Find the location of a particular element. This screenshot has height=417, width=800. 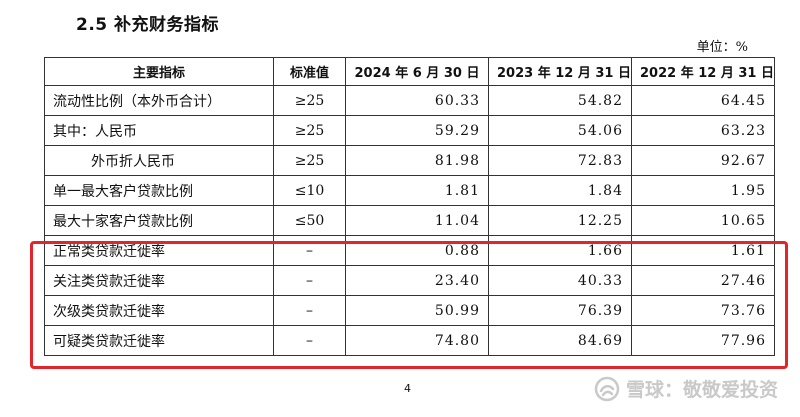

value-2023: 12.25 is located at coordinates (560, 220).